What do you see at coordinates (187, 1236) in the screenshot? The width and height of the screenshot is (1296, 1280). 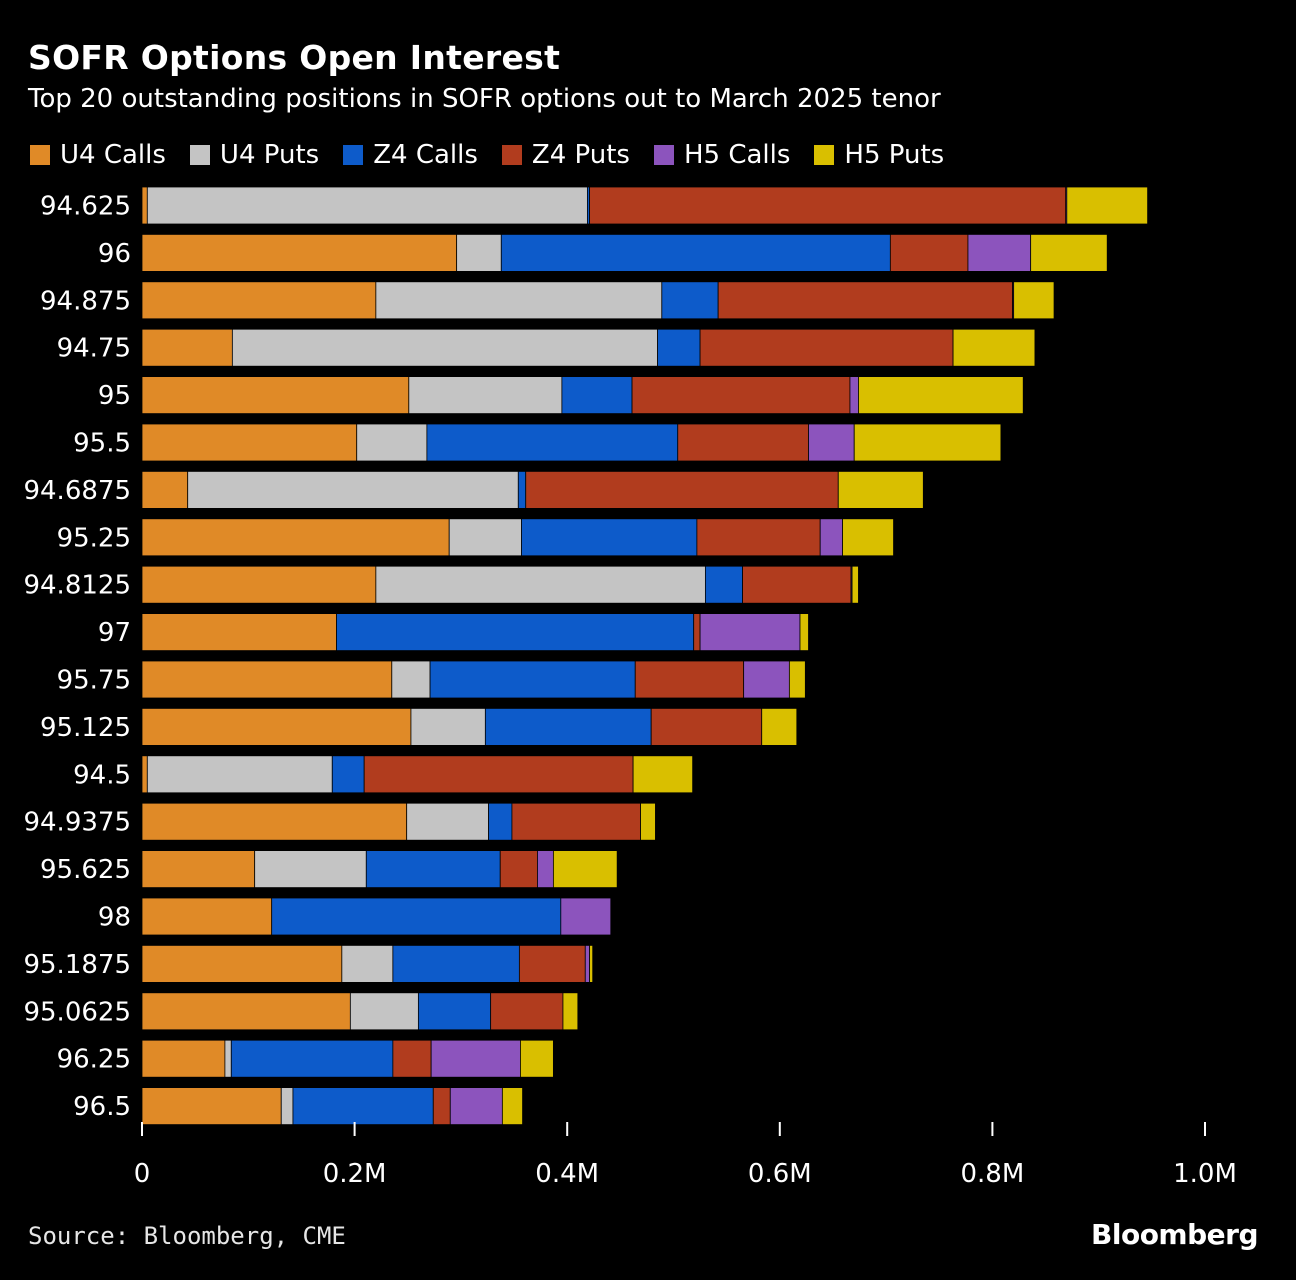 I see `source-note: Source: Bloomberg, CME` at bounding box center [187, 1236].